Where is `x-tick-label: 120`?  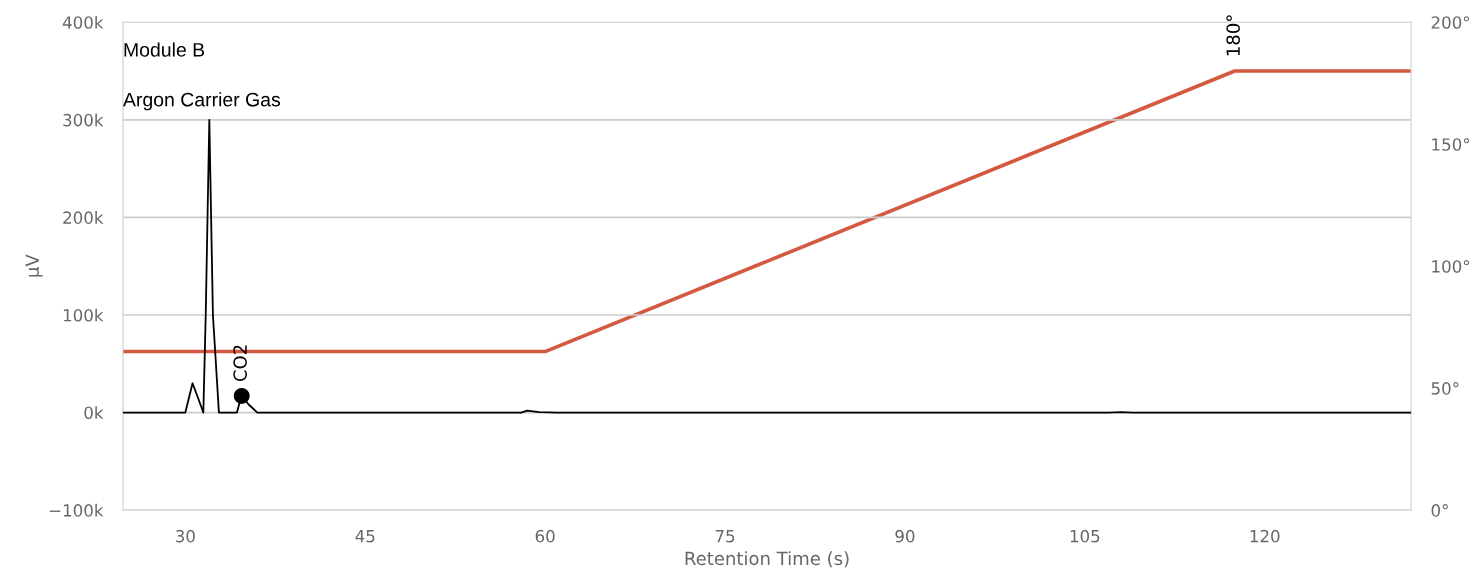
x-tick-label: 120 is located at coordinates (1265, 536).